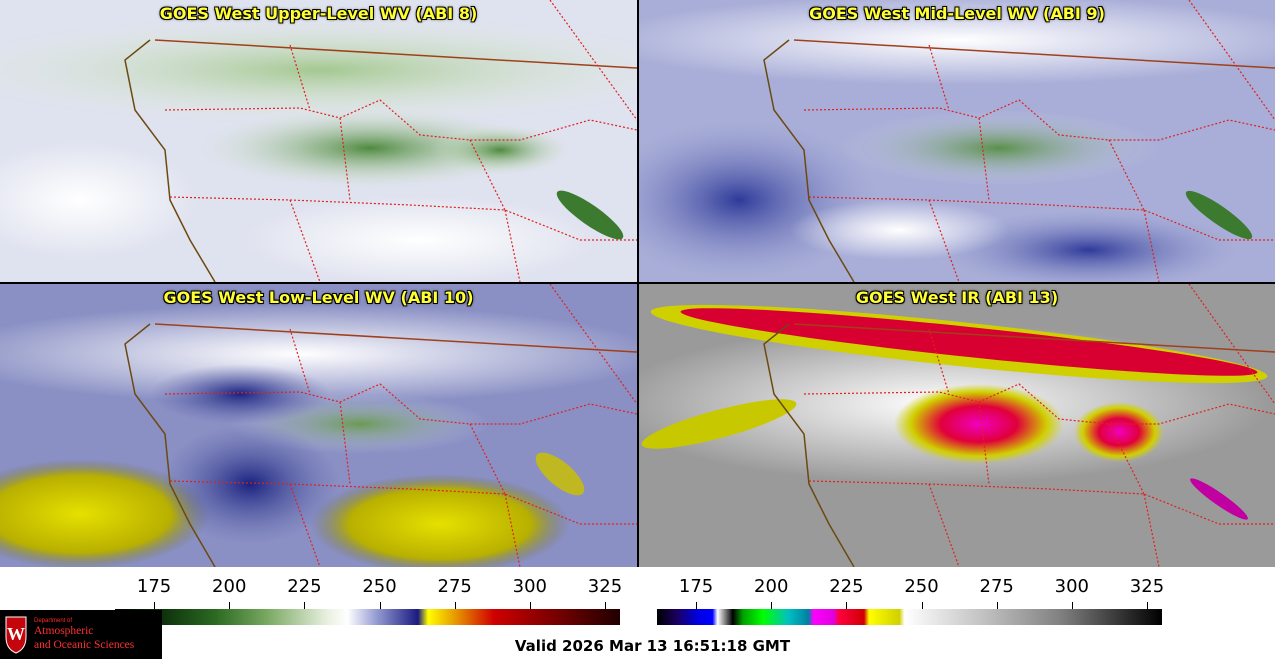 The width and height of the screenshot is (1275, 659). What do you see at coordinates (367, 617) in the screenshot?
I see `colorbar-gradient-wv` at bounding box center [367, 617].